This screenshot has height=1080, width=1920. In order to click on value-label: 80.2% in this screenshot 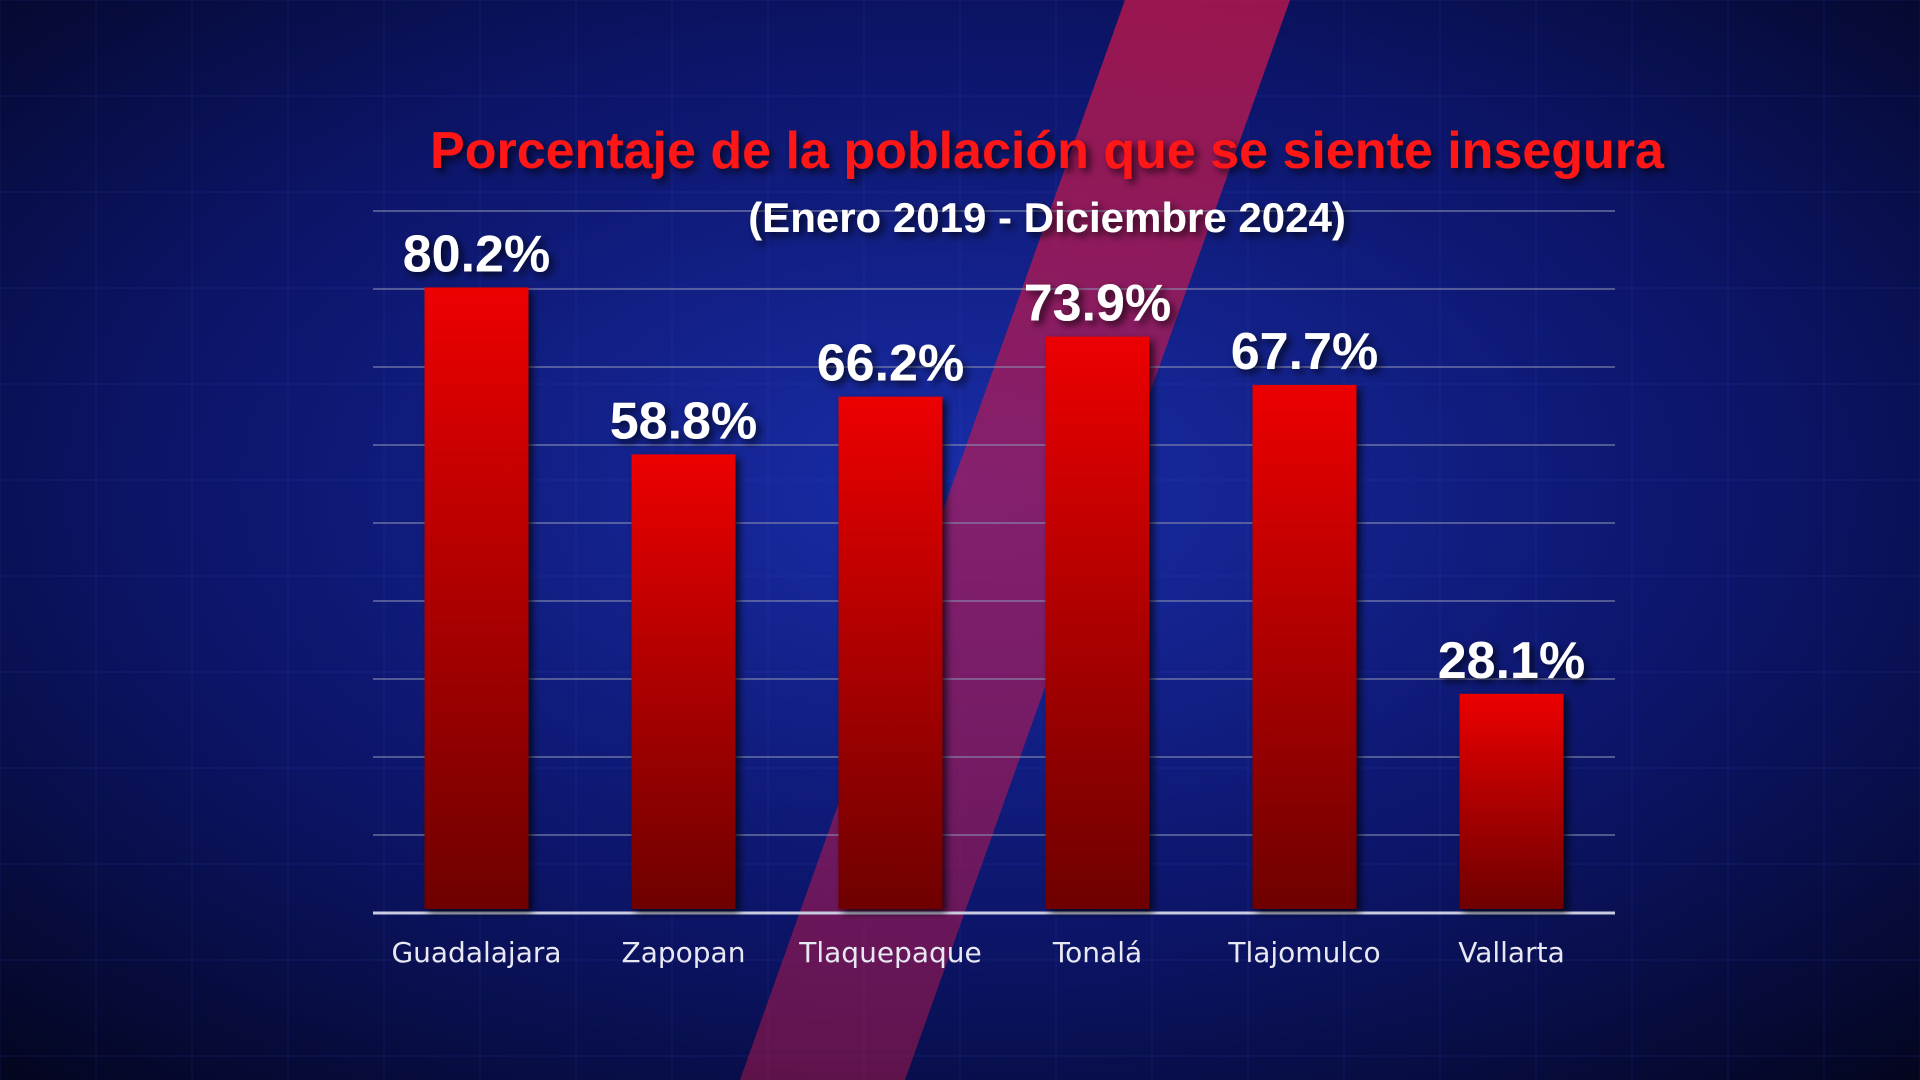, I will do `click(476, 254)`.